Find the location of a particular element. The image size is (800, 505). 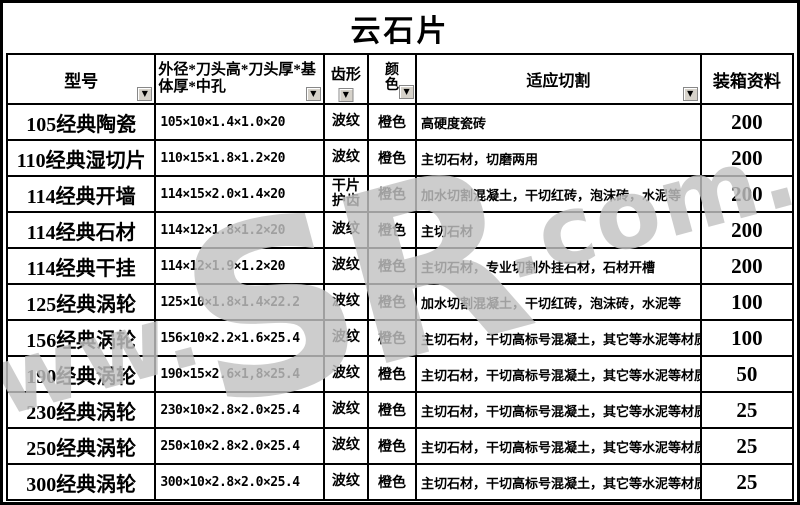

model-cell: 105经典陶瓷 is located at coordinates (81, 122).